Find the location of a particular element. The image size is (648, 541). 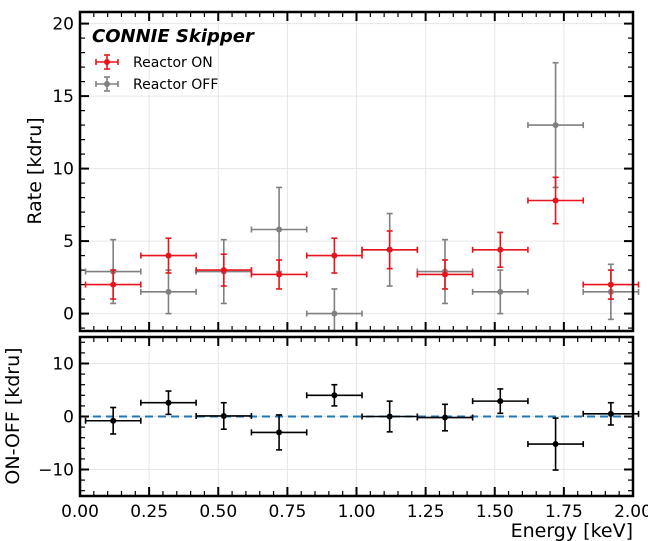

x-tick-label-5: 1.25 is located at coordinates (426, 512).